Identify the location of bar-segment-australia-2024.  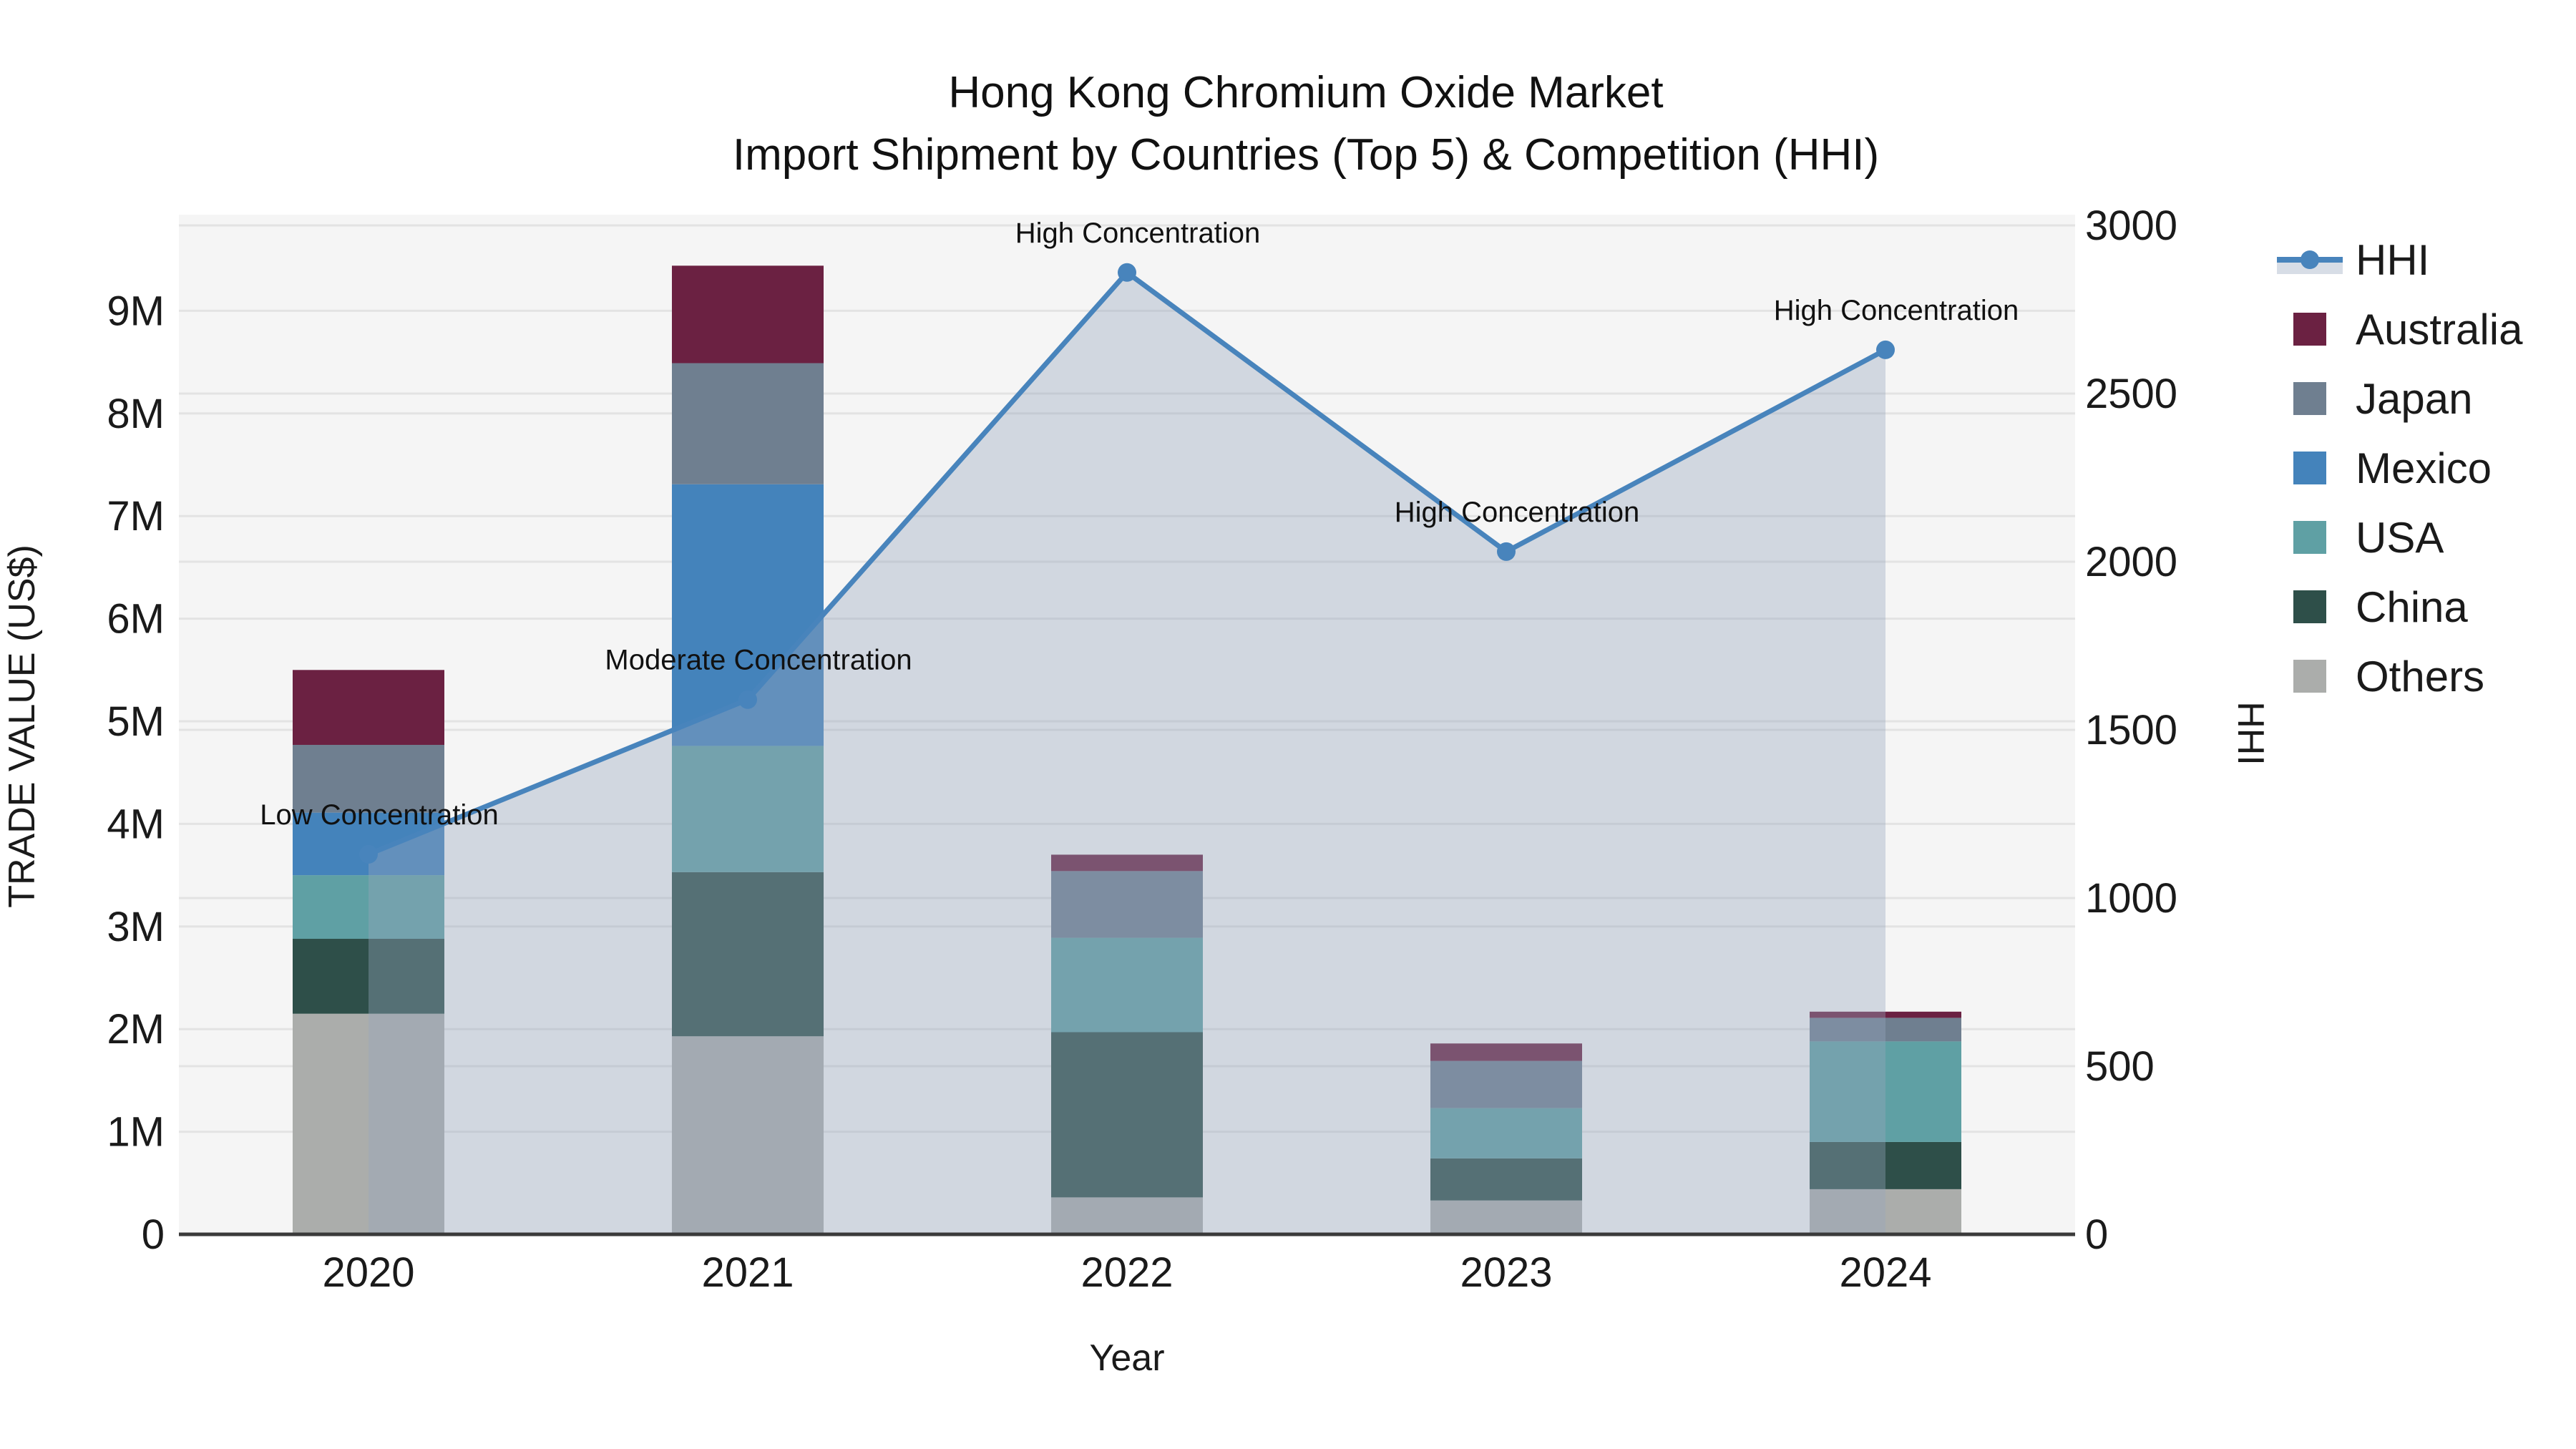
(1885, 1014).